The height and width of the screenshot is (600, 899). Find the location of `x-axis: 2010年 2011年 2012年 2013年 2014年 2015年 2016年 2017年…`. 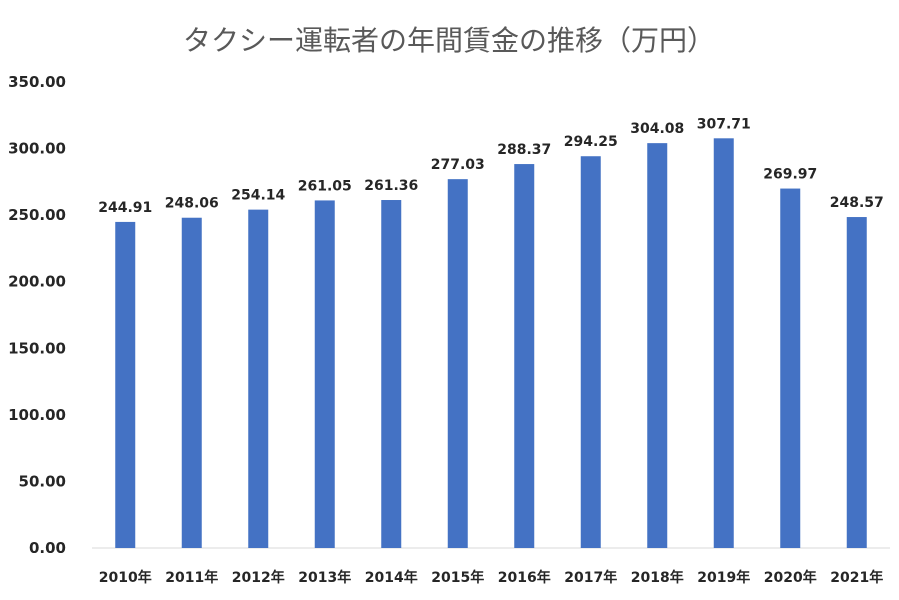

x-axis: 2010年 2011年 2012年 2013年 2014年 2015年 2016年 2017年… is located at coordinates (491, 577).